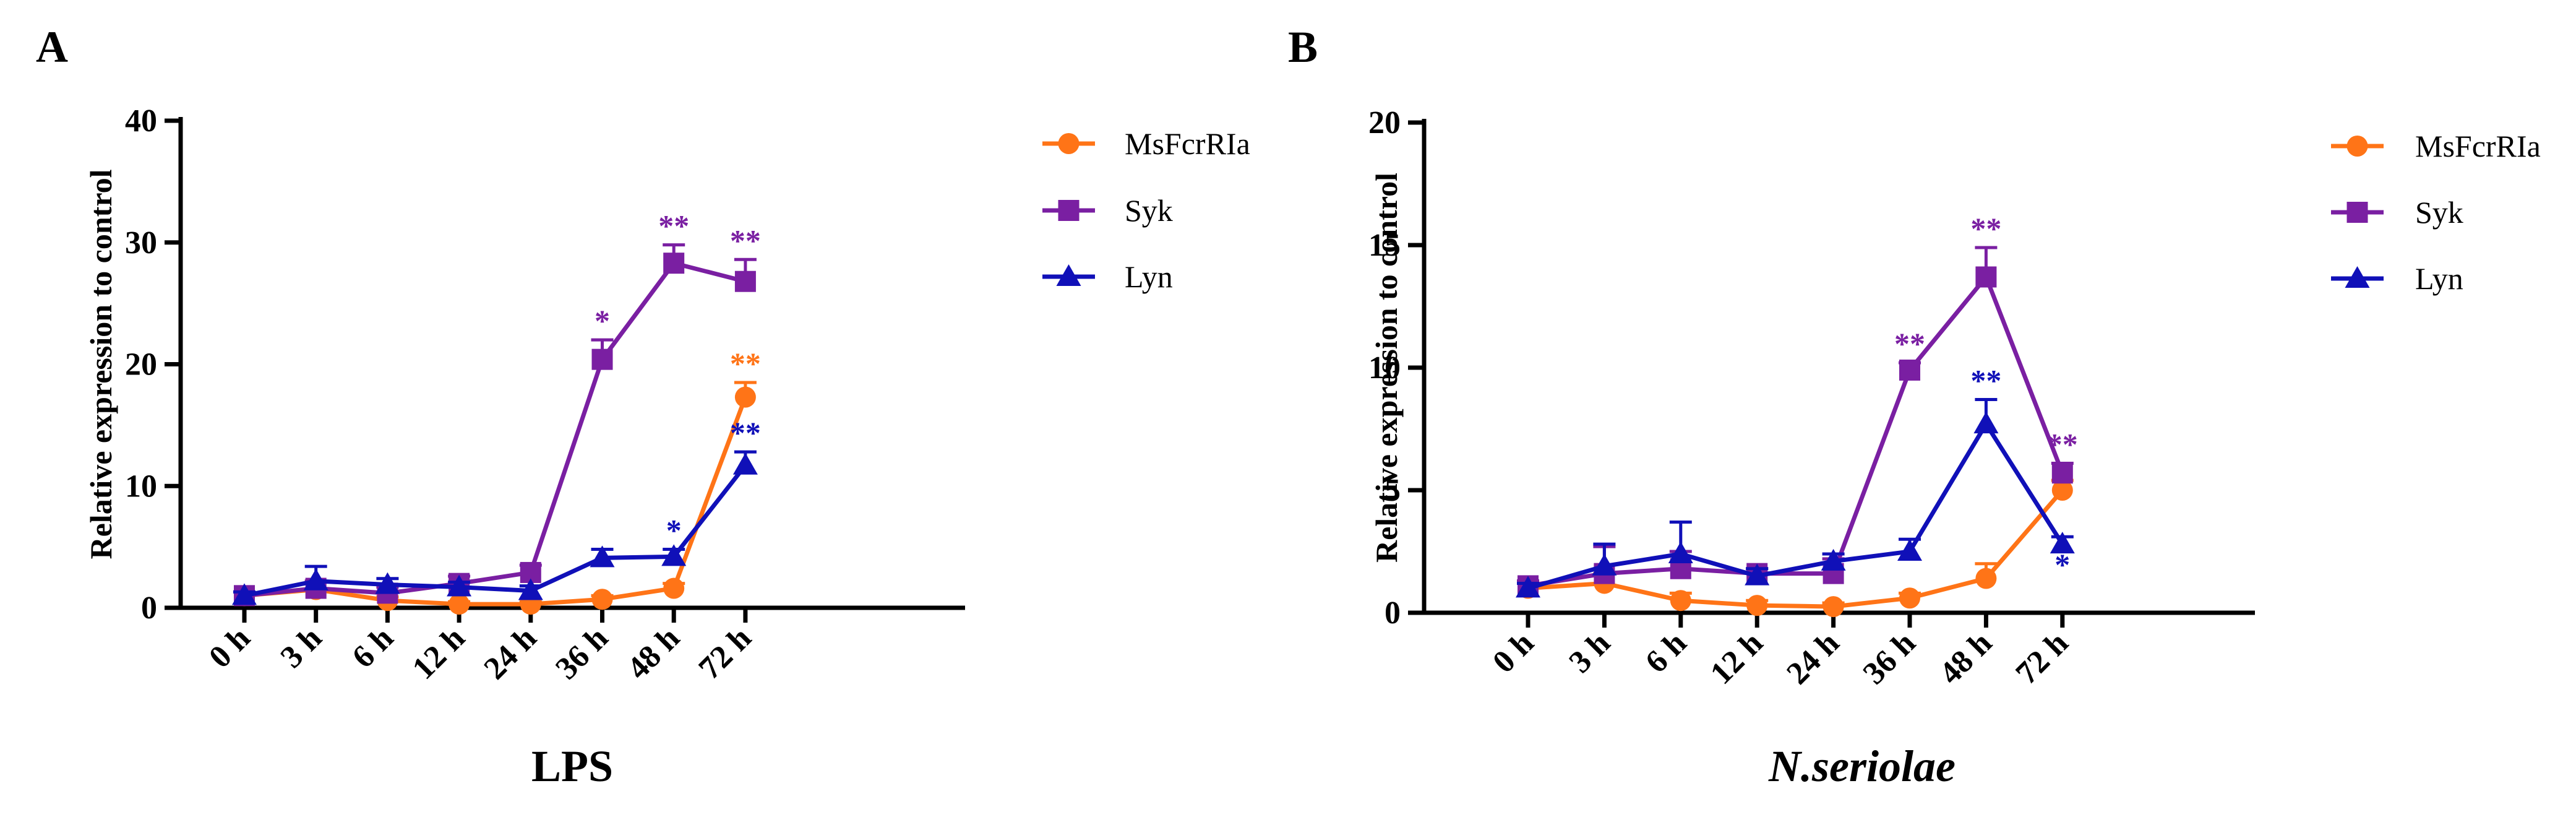 The height and width of the screenshot is (817, 2576). I want to click on panel-label: A, so click(52, 47).